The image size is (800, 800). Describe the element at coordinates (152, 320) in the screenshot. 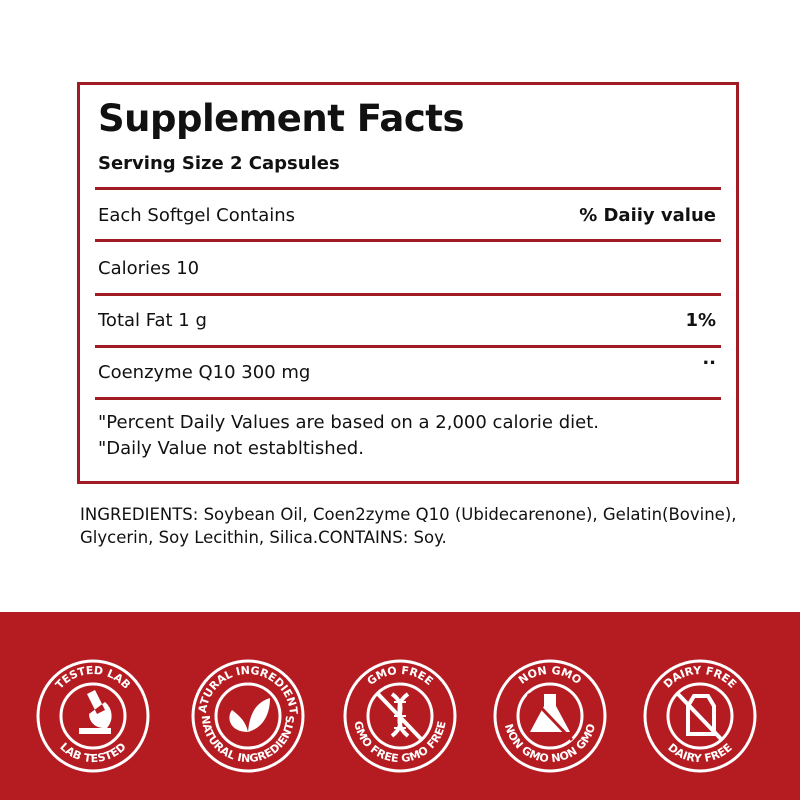

I see `row-label: Total Fat 1 g` at that location.